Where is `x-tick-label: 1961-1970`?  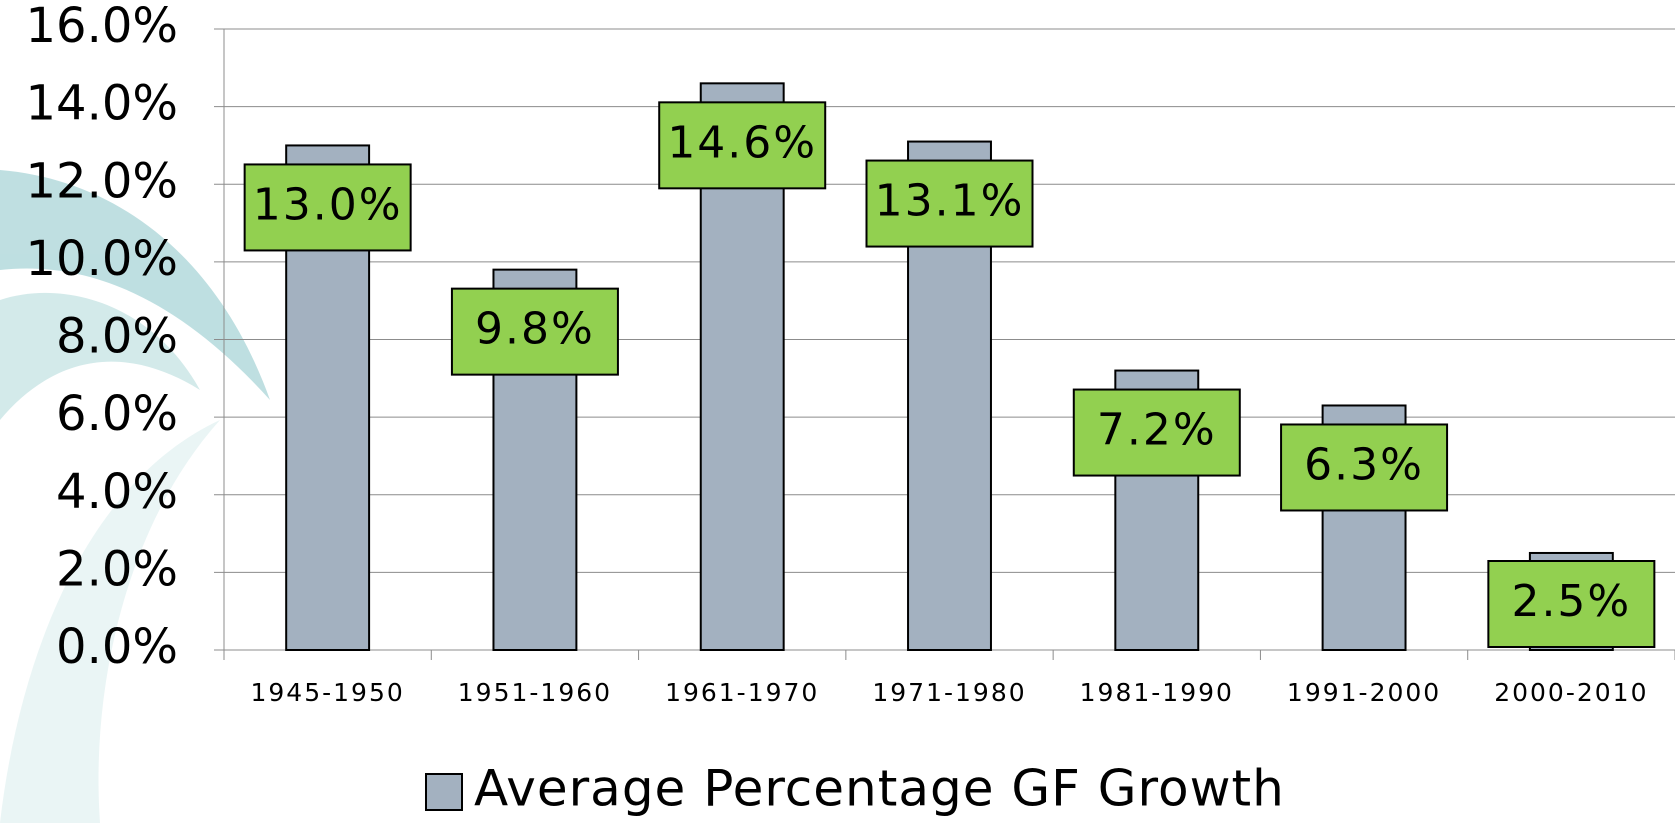
x-tick-label: 1961-1970 is located at coordinates (742, 692).